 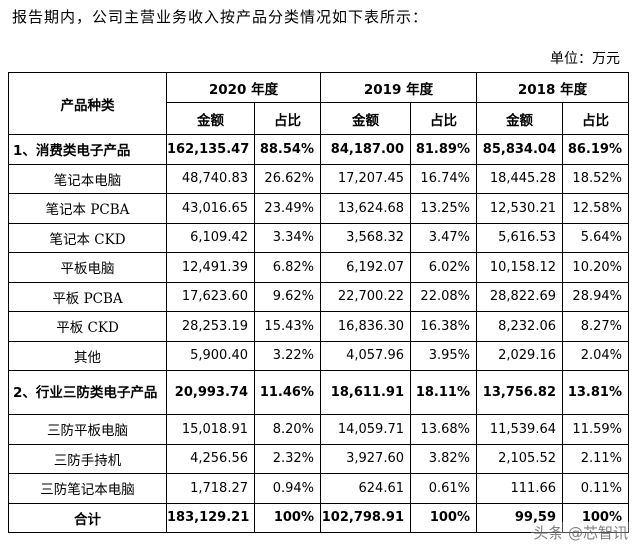 What do you see at coordinates (443, 208) in the screenshot?
I see `cell-ratio-2019: 13.25%` at bounding box center [443, 208].